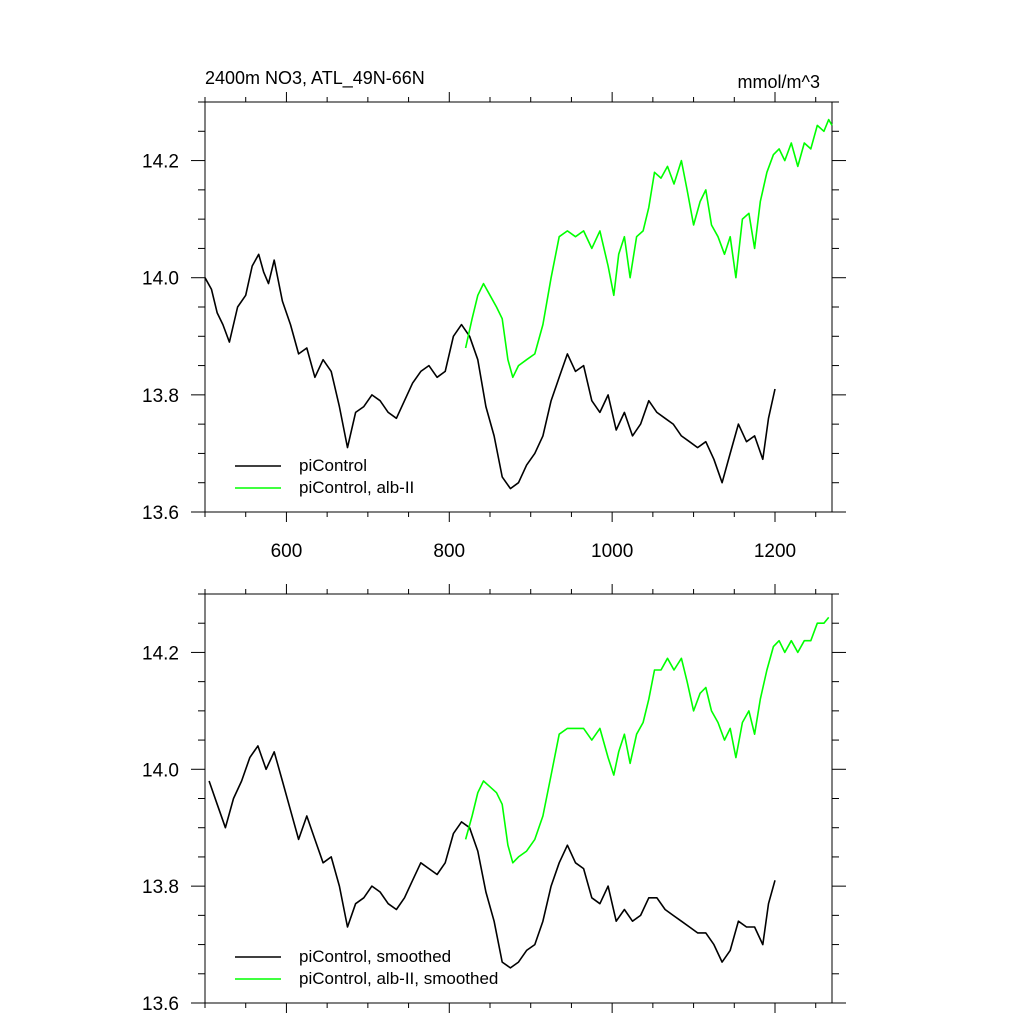 This screenshot has height=1024, width=1024. I want to click on x-tick-label: 800, so click(449, 551).